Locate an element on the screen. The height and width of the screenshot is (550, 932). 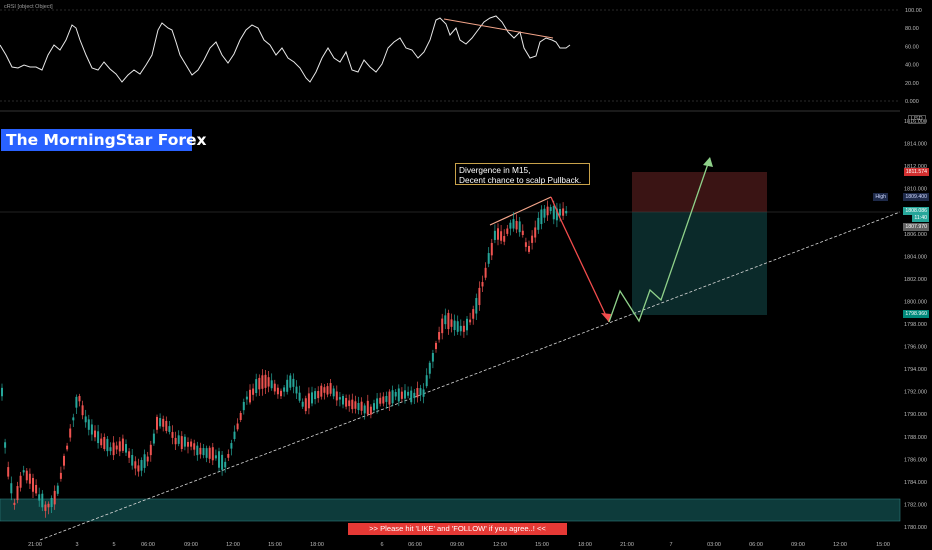
price-tick-label: 1784.000 is located at coordinates (915, 483).